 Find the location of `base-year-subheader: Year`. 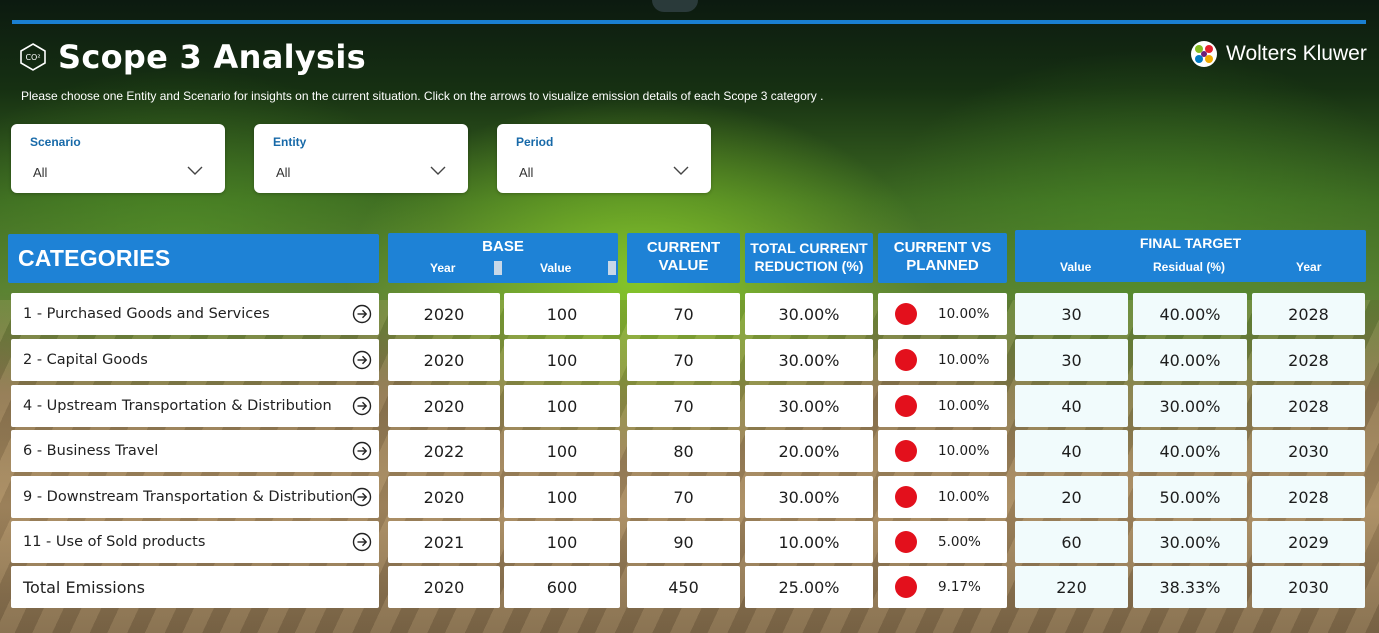

base-year-subheader: Year is located at coordinates (442, 268).